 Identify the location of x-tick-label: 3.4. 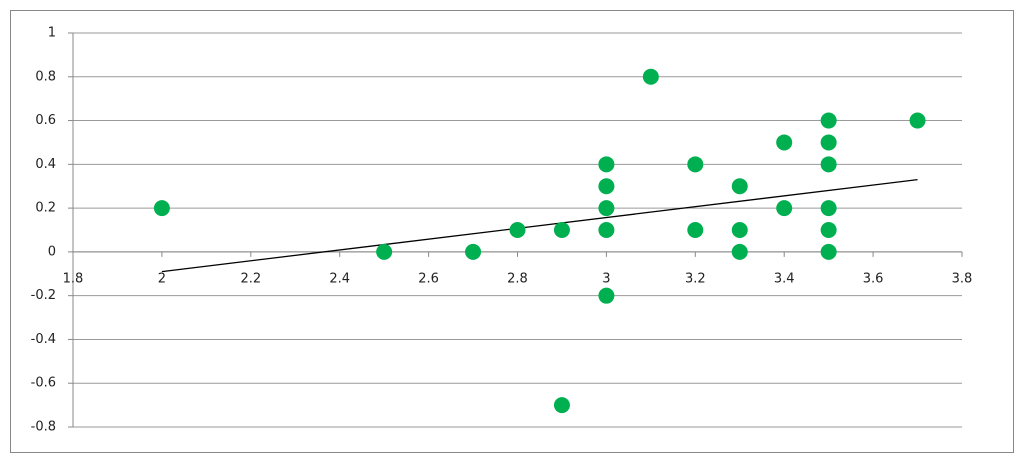
(784, 278).